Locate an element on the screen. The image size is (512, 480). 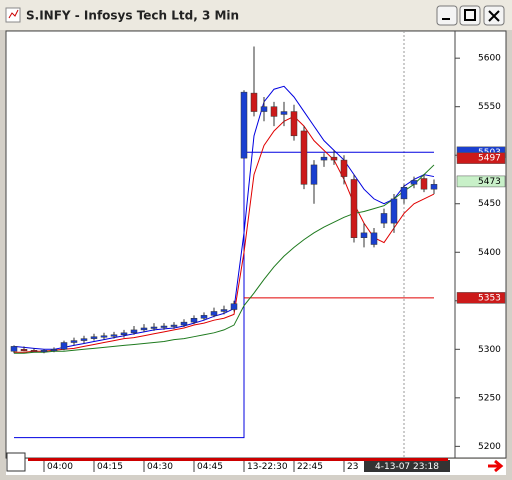
maximize-button is located at coordinates (470, 15).